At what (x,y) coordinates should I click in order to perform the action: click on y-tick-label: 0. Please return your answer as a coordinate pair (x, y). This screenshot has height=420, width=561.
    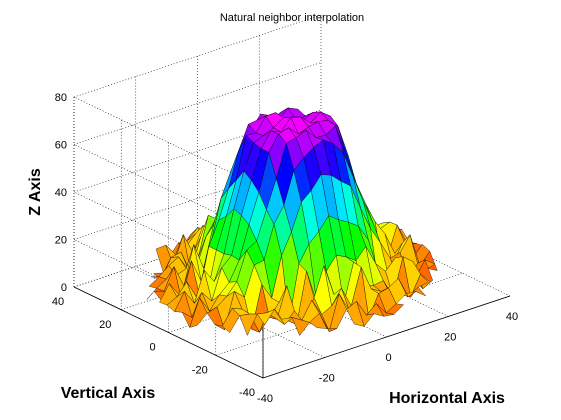
    Looking at the image, I should click on (152, 348).